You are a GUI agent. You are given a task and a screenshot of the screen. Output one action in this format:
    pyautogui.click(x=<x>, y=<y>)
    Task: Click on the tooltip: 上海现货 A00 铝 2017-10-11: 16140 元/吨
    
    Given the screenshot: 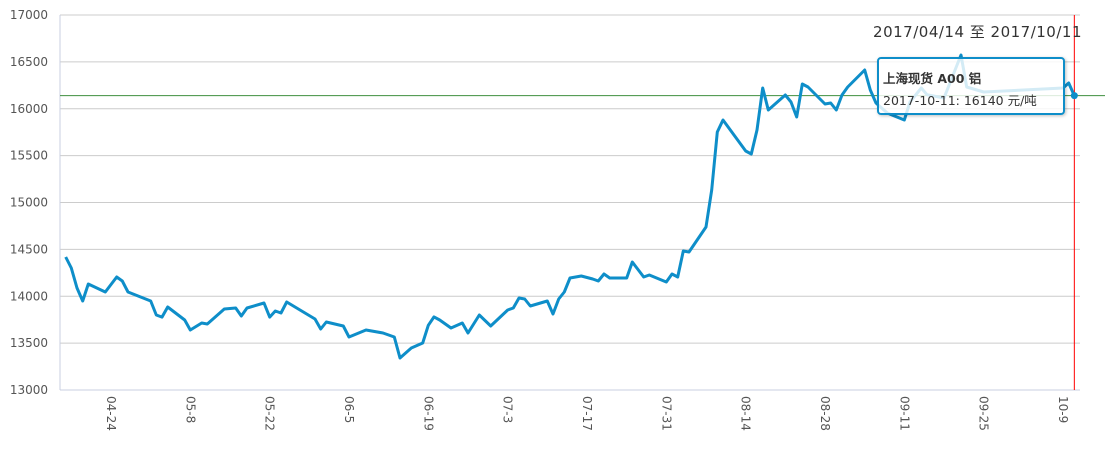 What is the action you would take?
    pyautogui.click(x=971, y=86)
    